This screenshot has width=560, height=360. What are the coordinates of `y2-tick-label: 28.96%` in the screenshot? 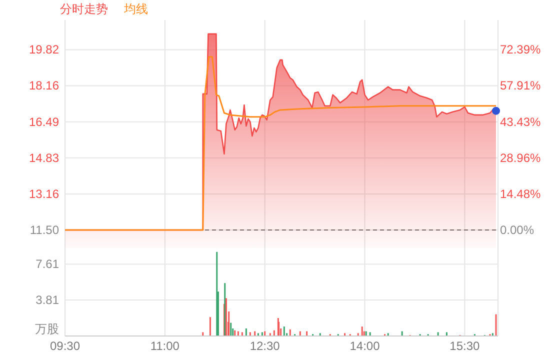 It's located at (521, 157).